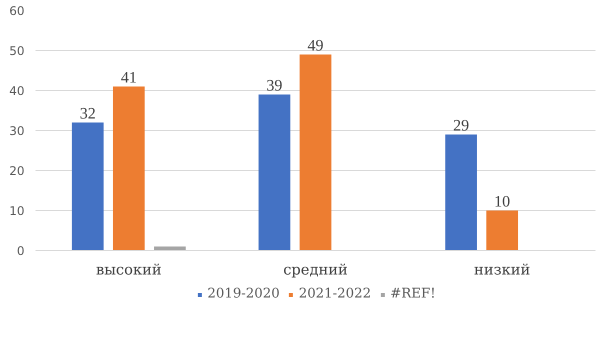  Describe the element at coordinates (17, 131) in the screenshot. I see `y-tick-label: 30` at that location.